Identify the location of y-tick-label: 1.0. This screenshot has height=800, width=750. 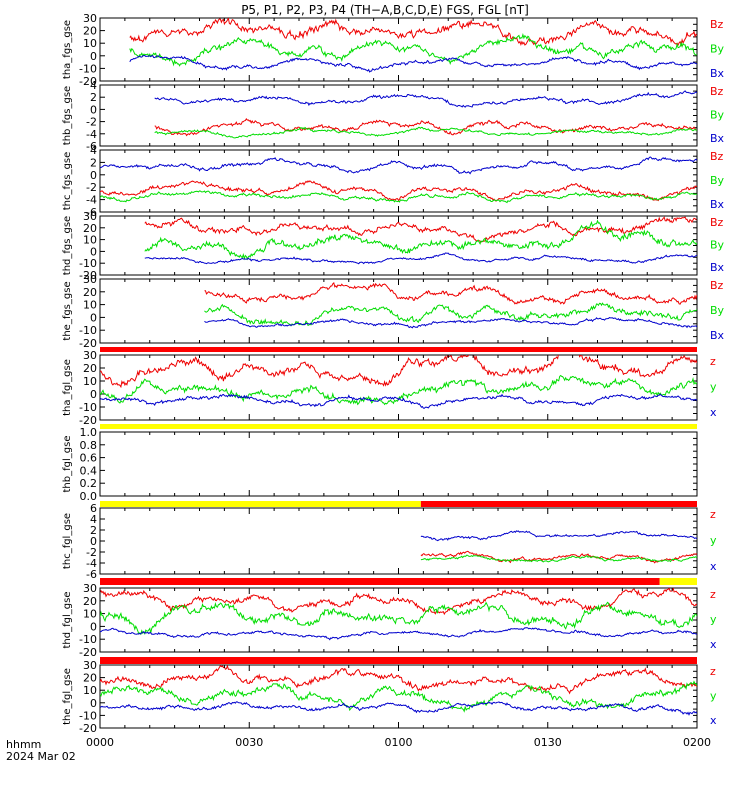
(89, 432).